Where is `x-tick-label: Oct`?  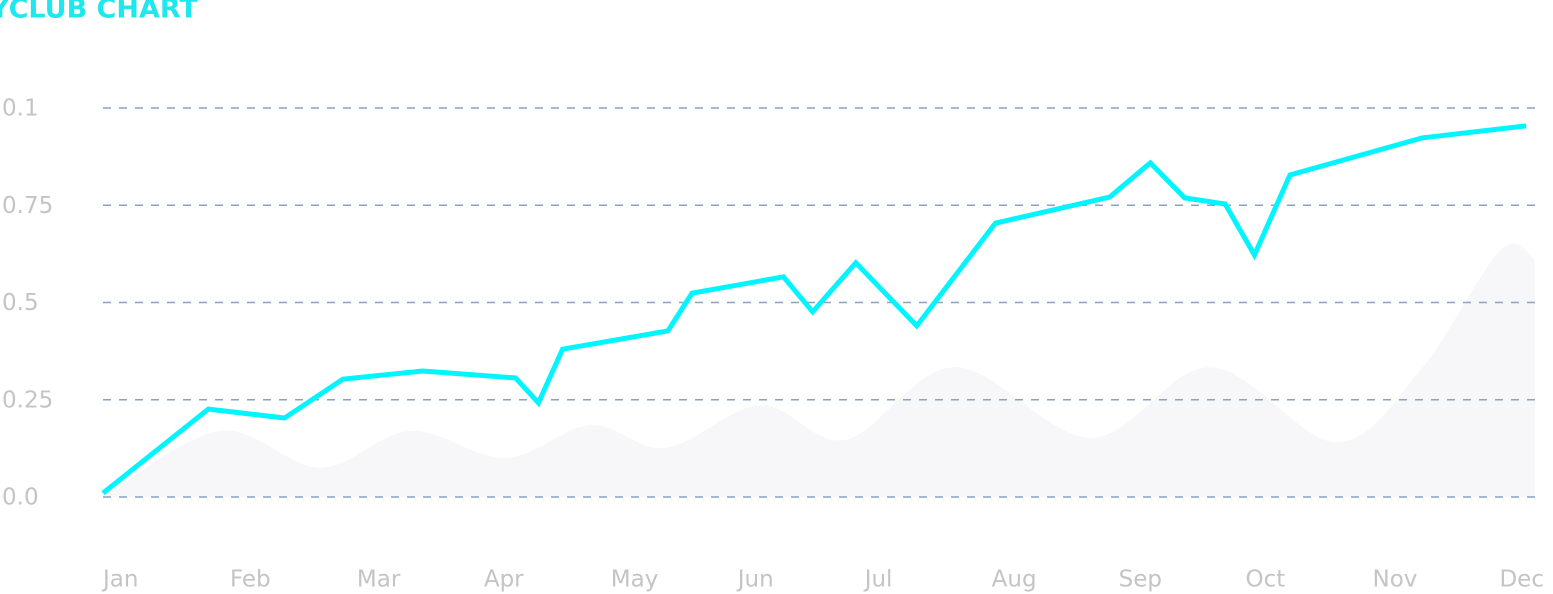 x-tick-label: Oct is located at coordinates (1266, 580).